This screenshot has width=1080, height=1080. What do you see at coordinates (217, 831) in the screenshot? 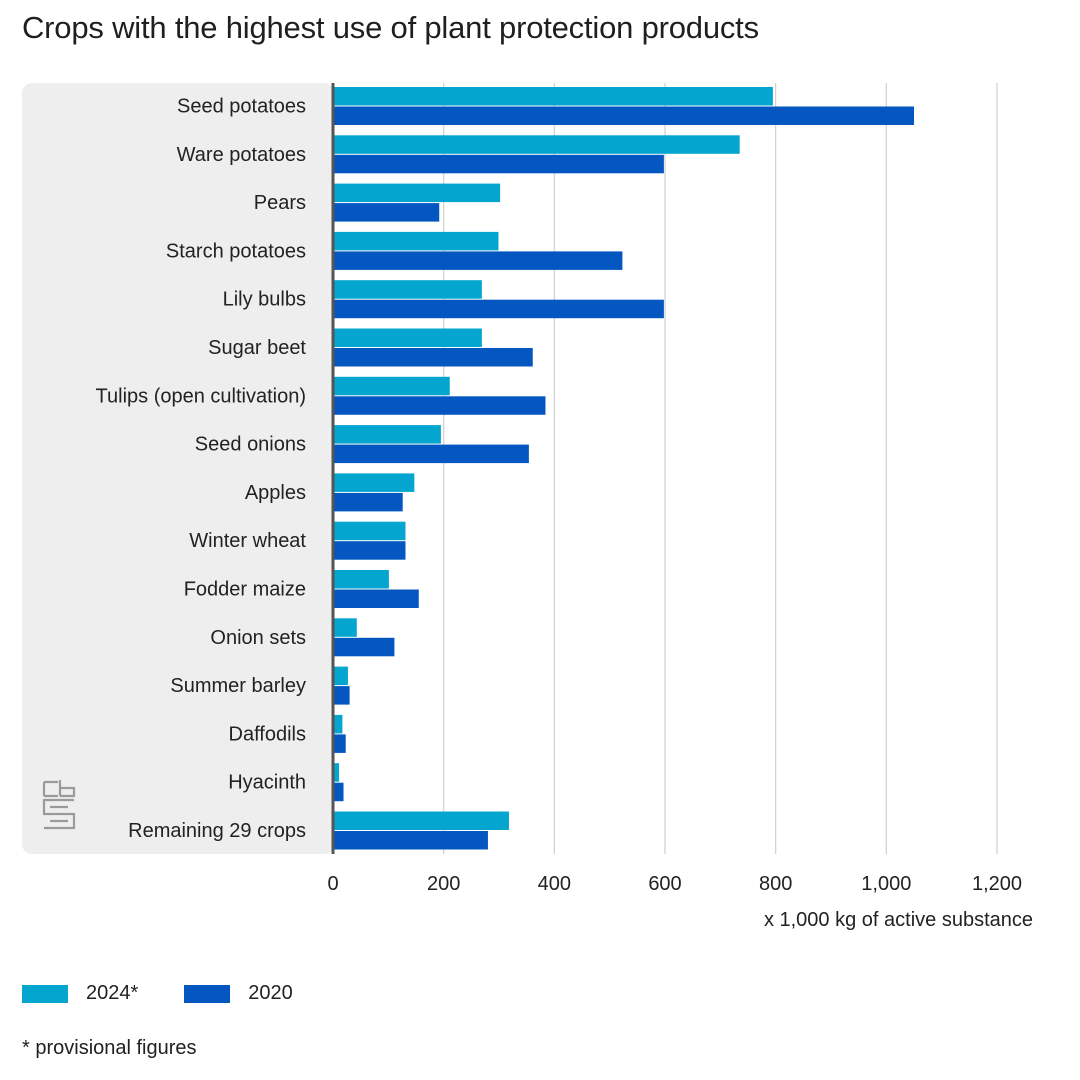
I see `category-label: Remaining 29 crops` at bounding box center [217, 831].